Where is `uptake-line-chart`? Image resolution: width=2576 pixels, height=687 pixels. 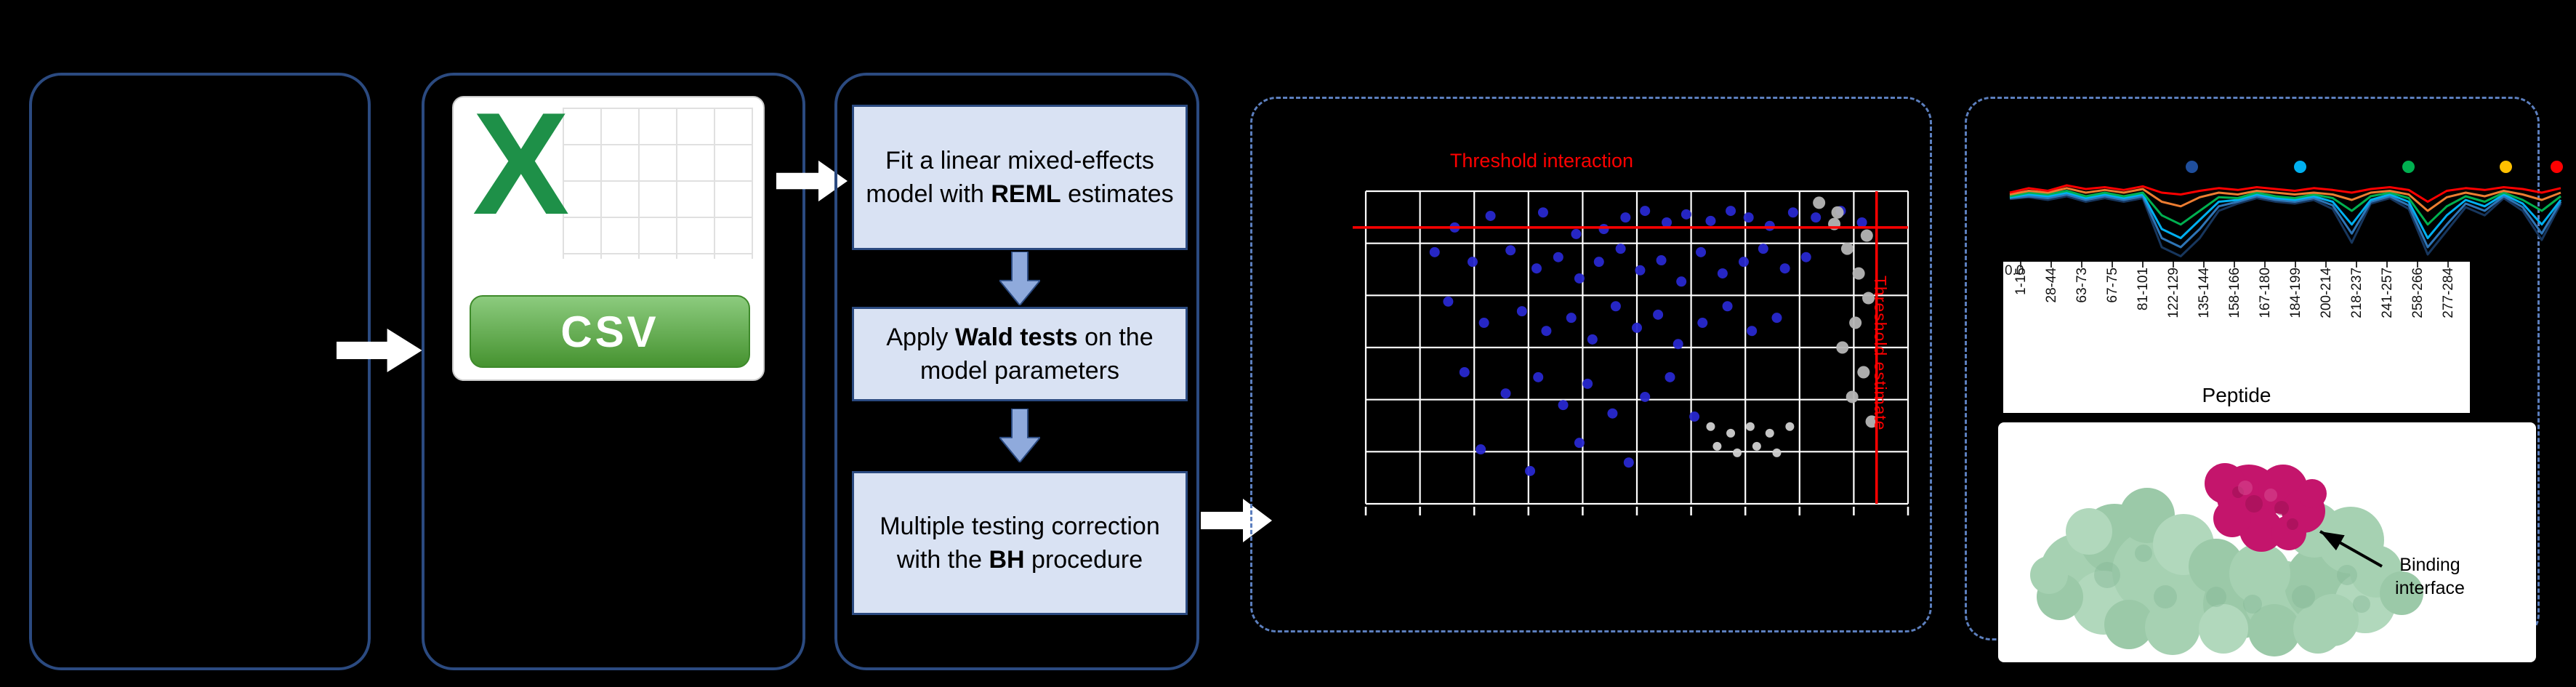
uptake-line-chart is located at coordinates (2285, 220).